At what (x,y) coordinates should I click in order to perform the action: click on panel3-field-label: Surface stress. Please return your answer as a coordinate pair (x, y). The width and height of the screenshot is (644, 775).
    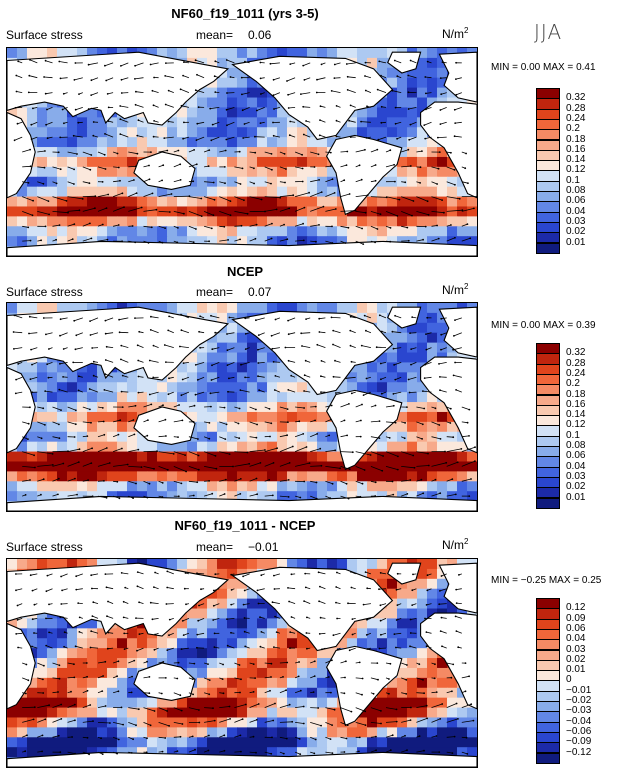
    Looking at the image, I should click on (44, 547).